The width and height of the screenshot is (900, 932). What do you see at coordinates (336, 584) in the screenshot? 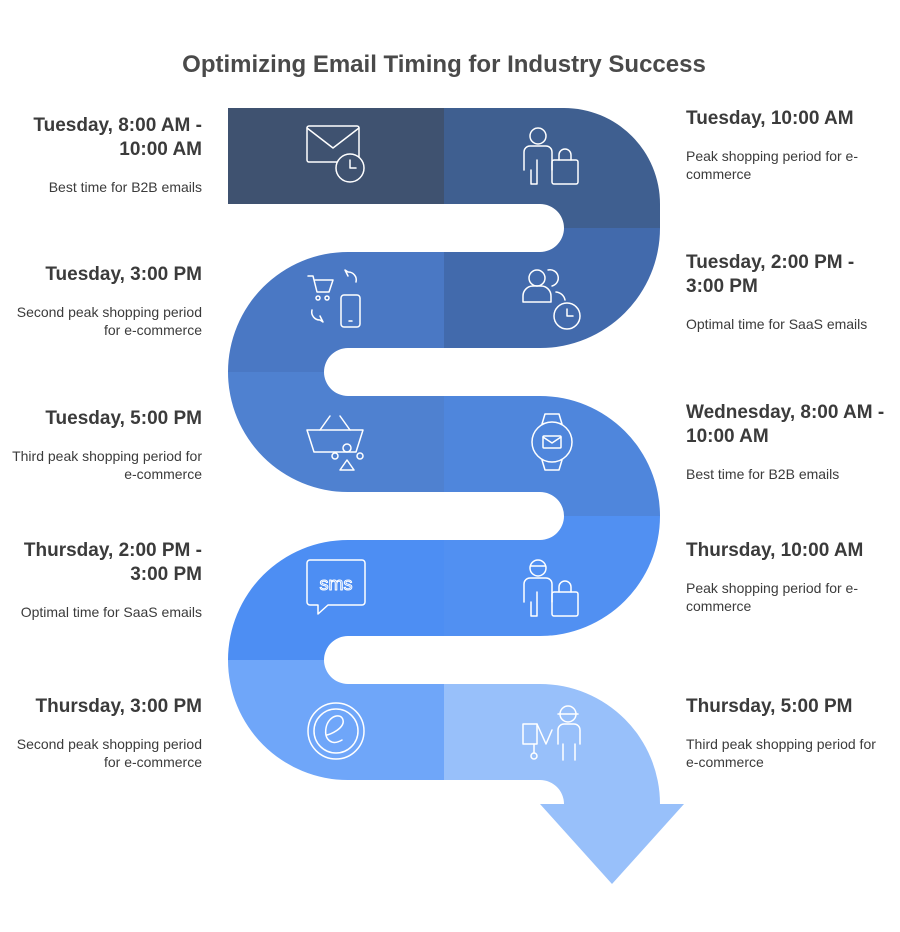
I see `sms-icon-text: sms` at bounding box center [336, 584].